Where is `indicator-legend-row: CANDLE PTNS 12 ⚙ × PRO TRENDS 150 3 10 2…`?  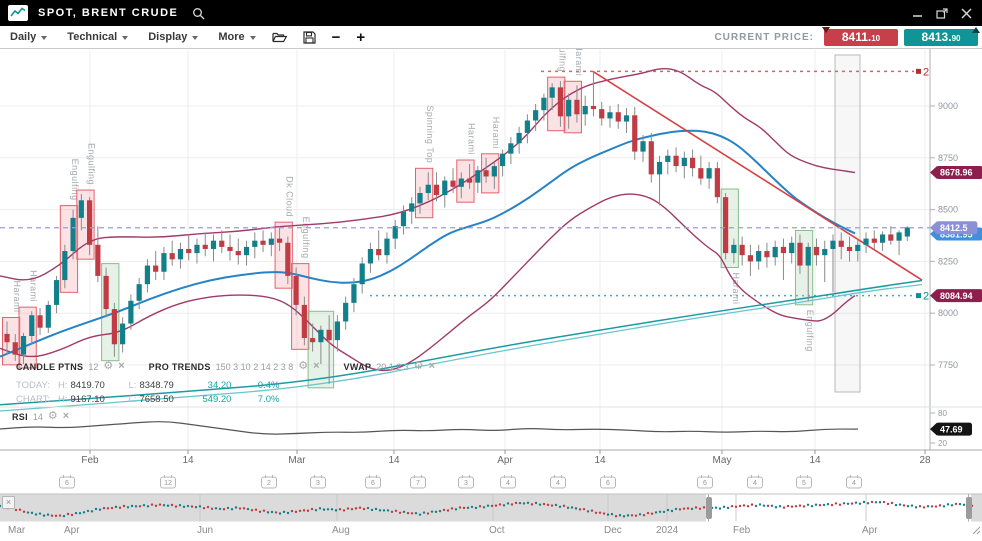 indicator-legend-row: CANDLE PTNS 12 ⚙ × PRO TRENDS 150 3 10 2… is located at coordinates (225, 366).